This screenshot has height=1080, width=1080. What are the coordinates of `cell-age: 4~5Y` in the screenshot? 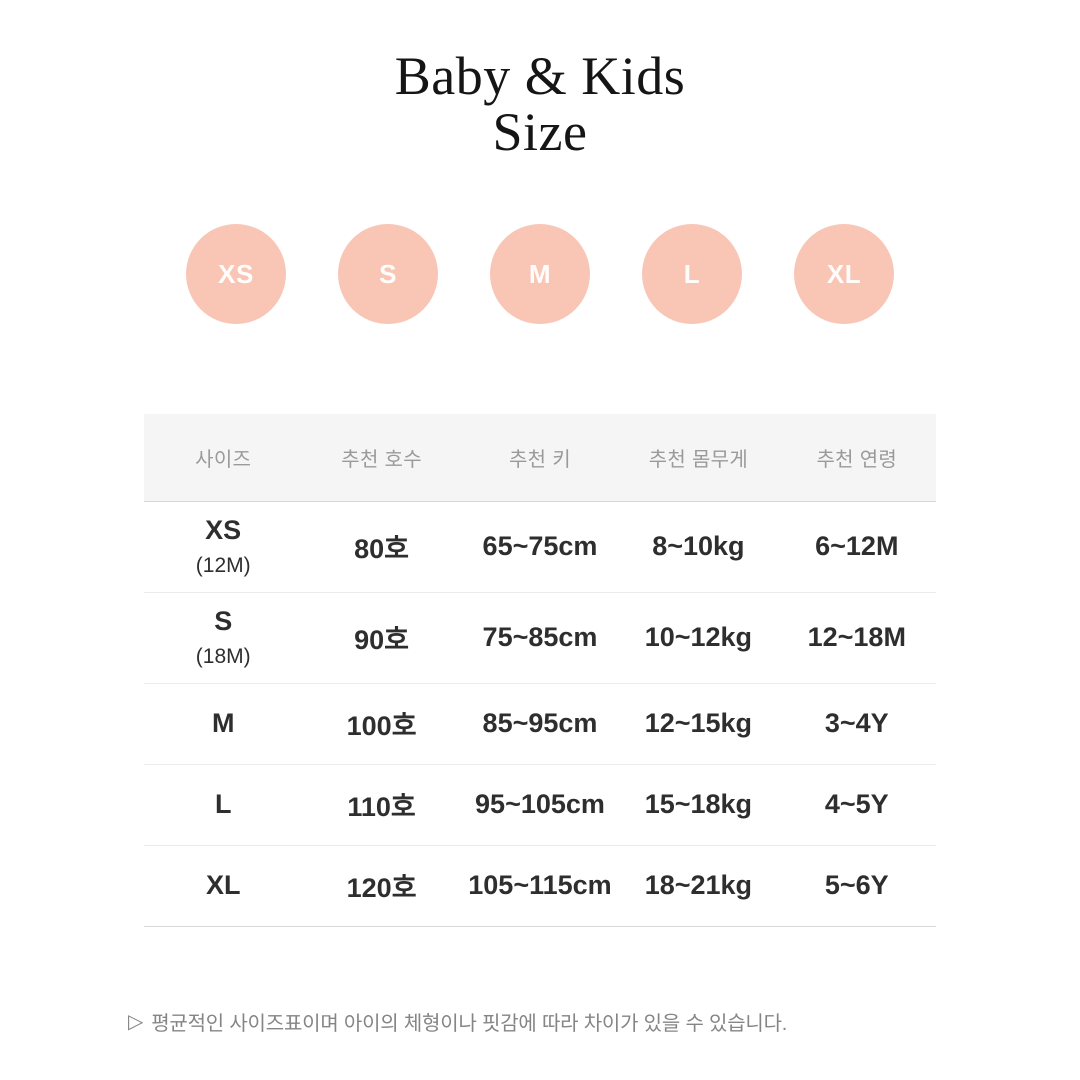 It's located at (856, 804).